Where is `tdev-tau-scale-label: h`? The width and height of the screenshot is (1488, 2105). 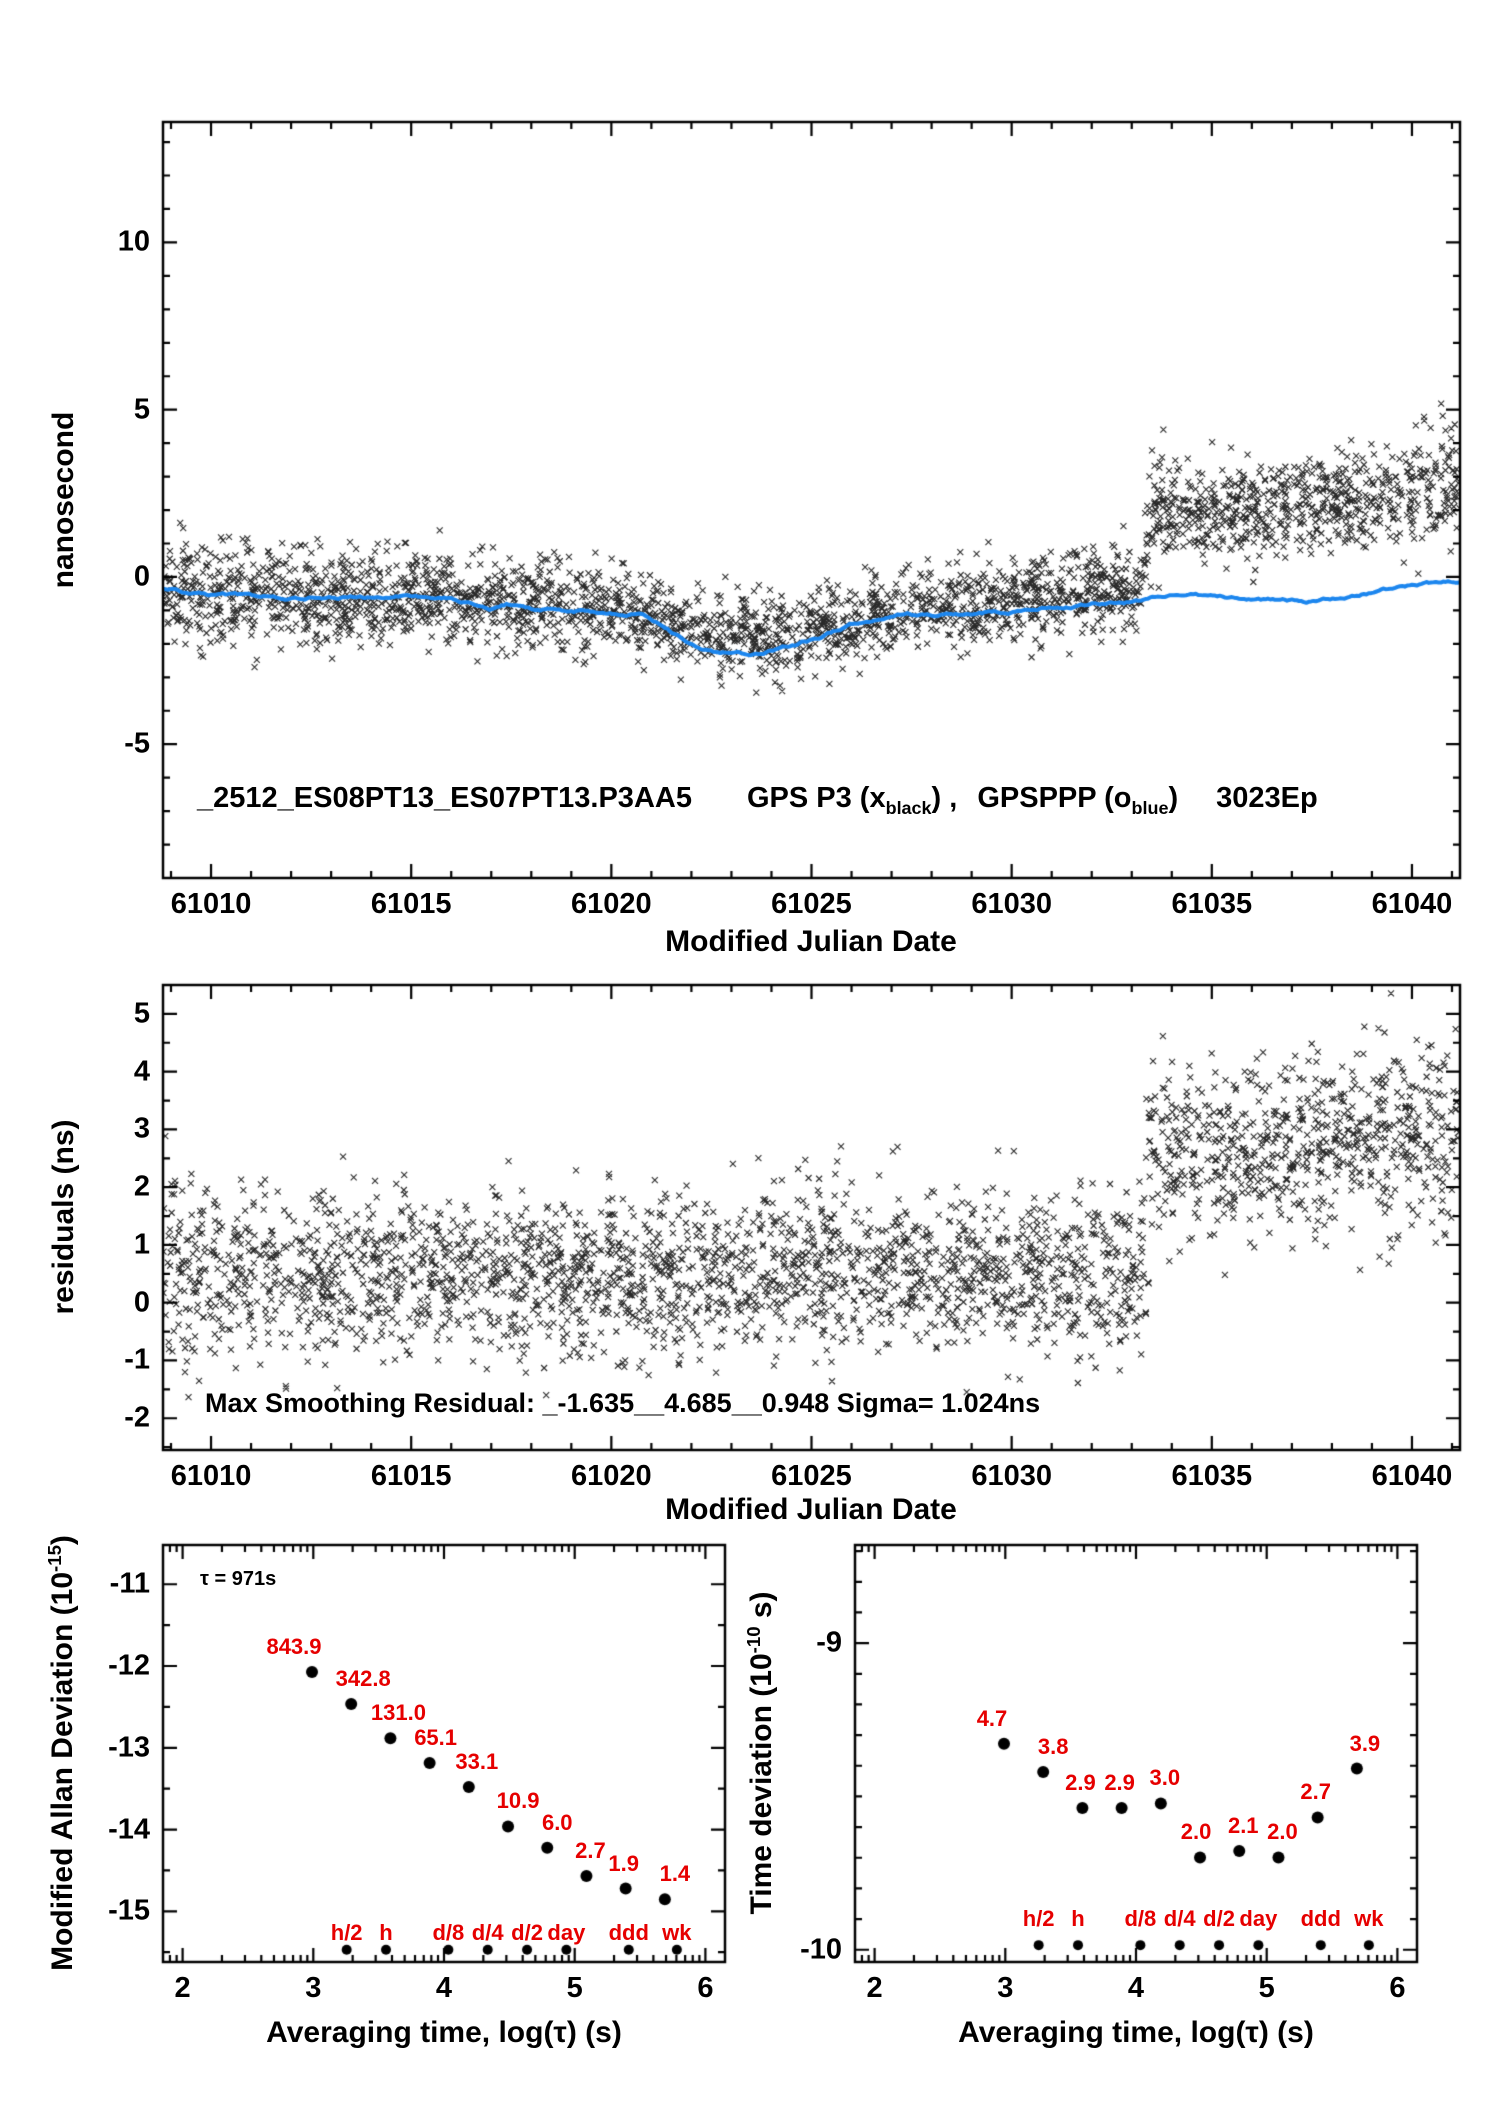 tdev-tau-scale-label: h is located at coordinates (1078, 1919).